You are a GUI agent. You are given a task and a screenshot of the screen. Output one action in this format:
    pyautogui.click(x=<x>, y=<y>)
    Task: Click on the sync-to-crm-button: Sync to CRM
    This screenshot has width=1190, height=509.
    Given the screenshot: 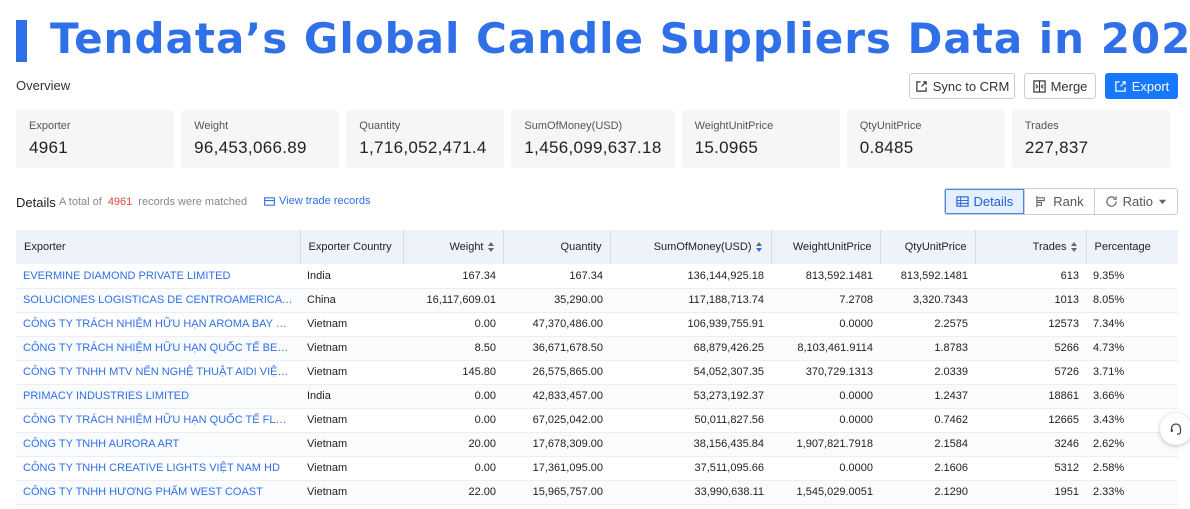 What is the action you would take?
    pyautogui.click(x=962, y=86)
    